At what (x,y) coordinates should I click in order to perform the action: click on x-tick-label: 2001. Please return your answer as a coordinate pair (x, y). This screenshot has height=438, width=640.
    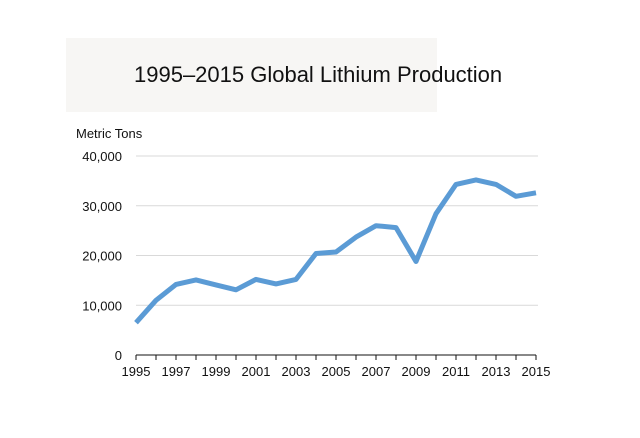
    Looking at the image, I should click on (256, 371).